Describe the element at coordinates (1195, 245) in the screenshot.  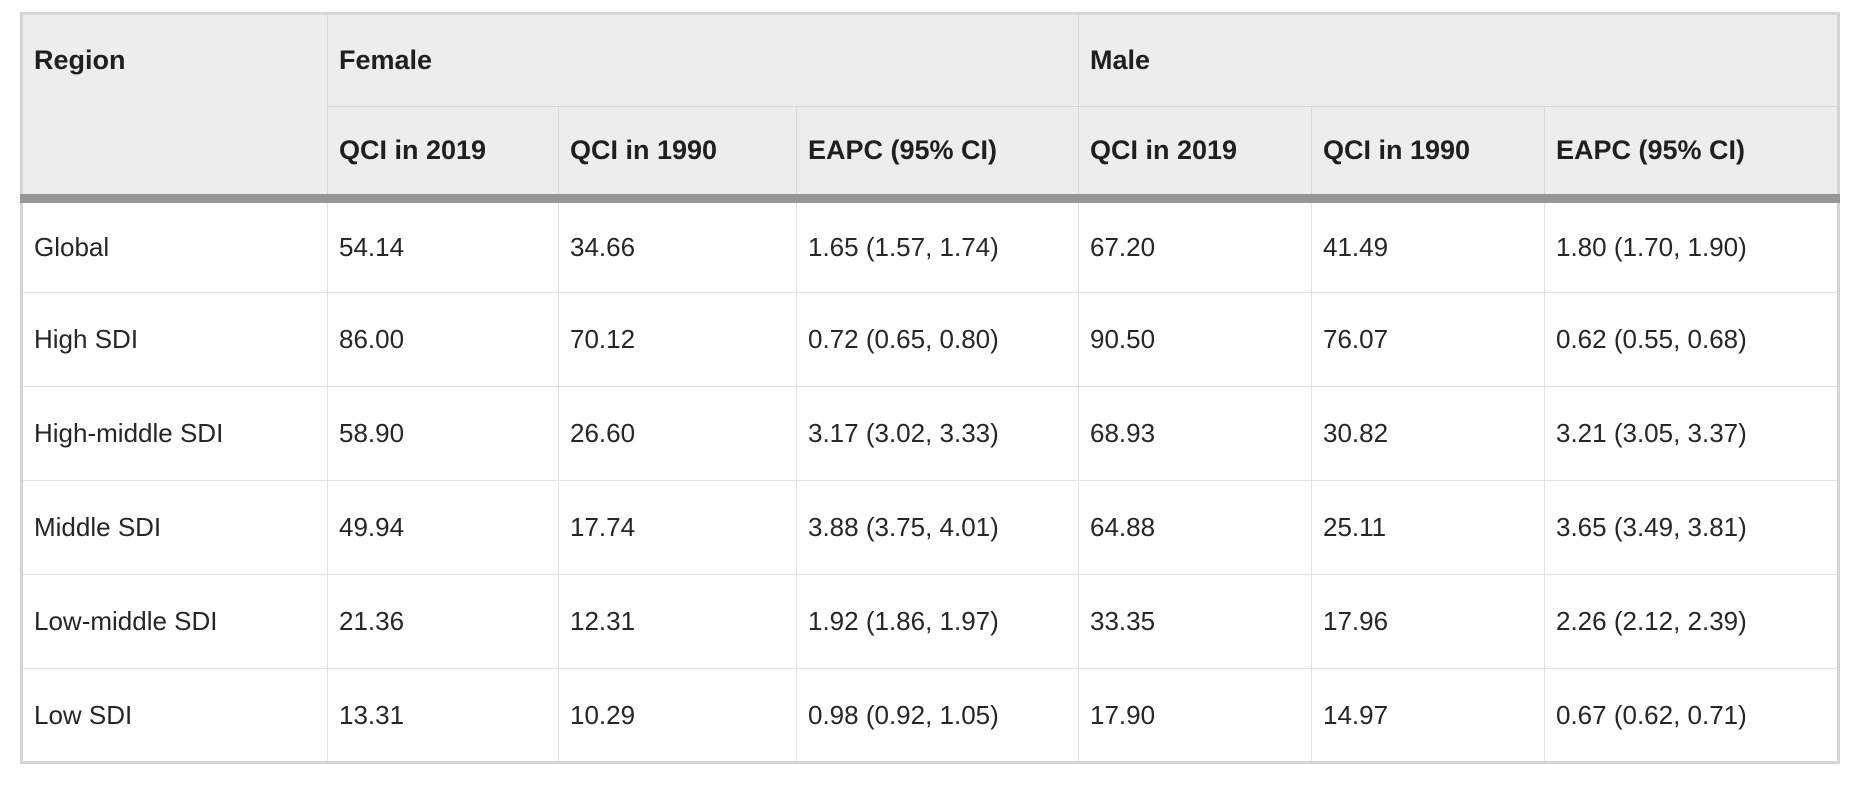
I see `value-cell: 67.20` at that location.